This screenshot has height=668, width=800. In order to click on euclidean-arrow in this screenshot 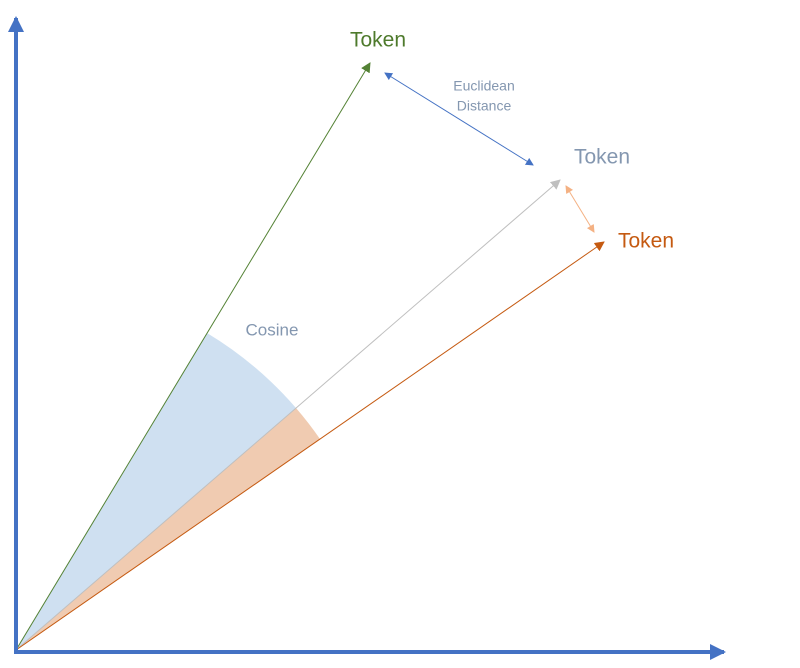, I will do `click(459, 119)`.